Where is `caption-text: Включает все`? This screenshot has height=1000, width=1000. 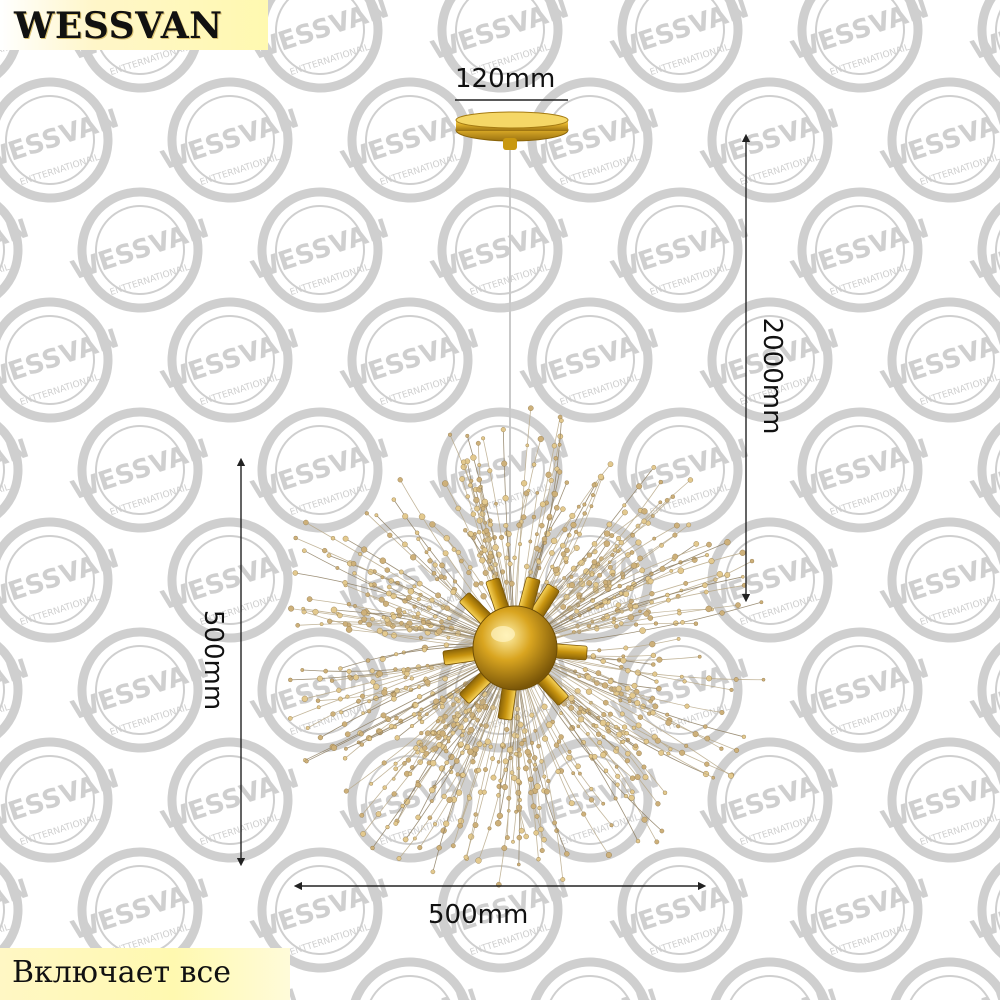 caption-text: Включает все is located at coordinates (122, 972).